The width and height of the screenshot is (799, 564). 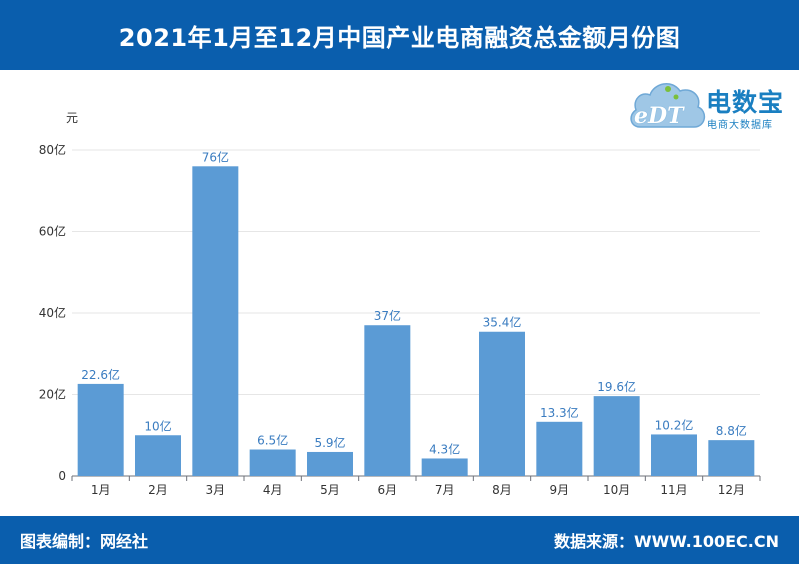 What do you see at coordinates (100, 429) in the screenshot?
I see `bar-1月` at bounding box center [100, 429].